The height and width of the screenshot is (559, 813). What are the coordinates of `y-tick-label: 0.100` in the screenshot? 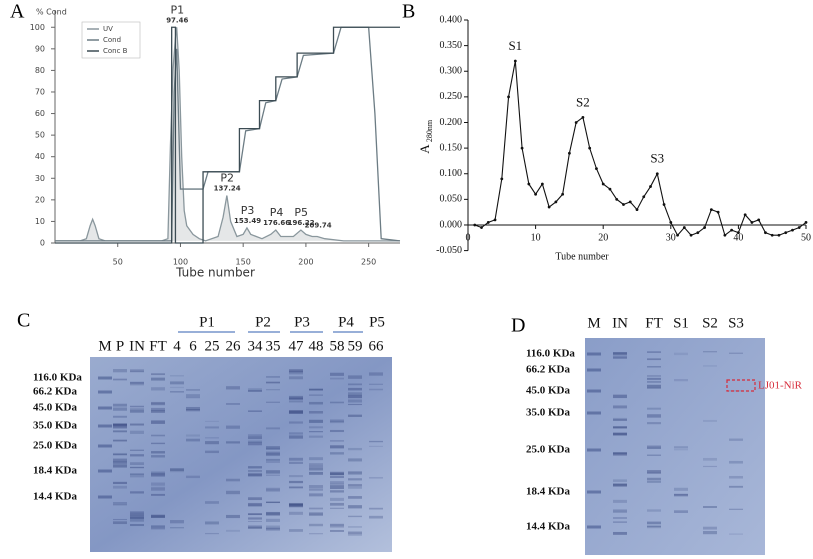 It's located at (451, 173).